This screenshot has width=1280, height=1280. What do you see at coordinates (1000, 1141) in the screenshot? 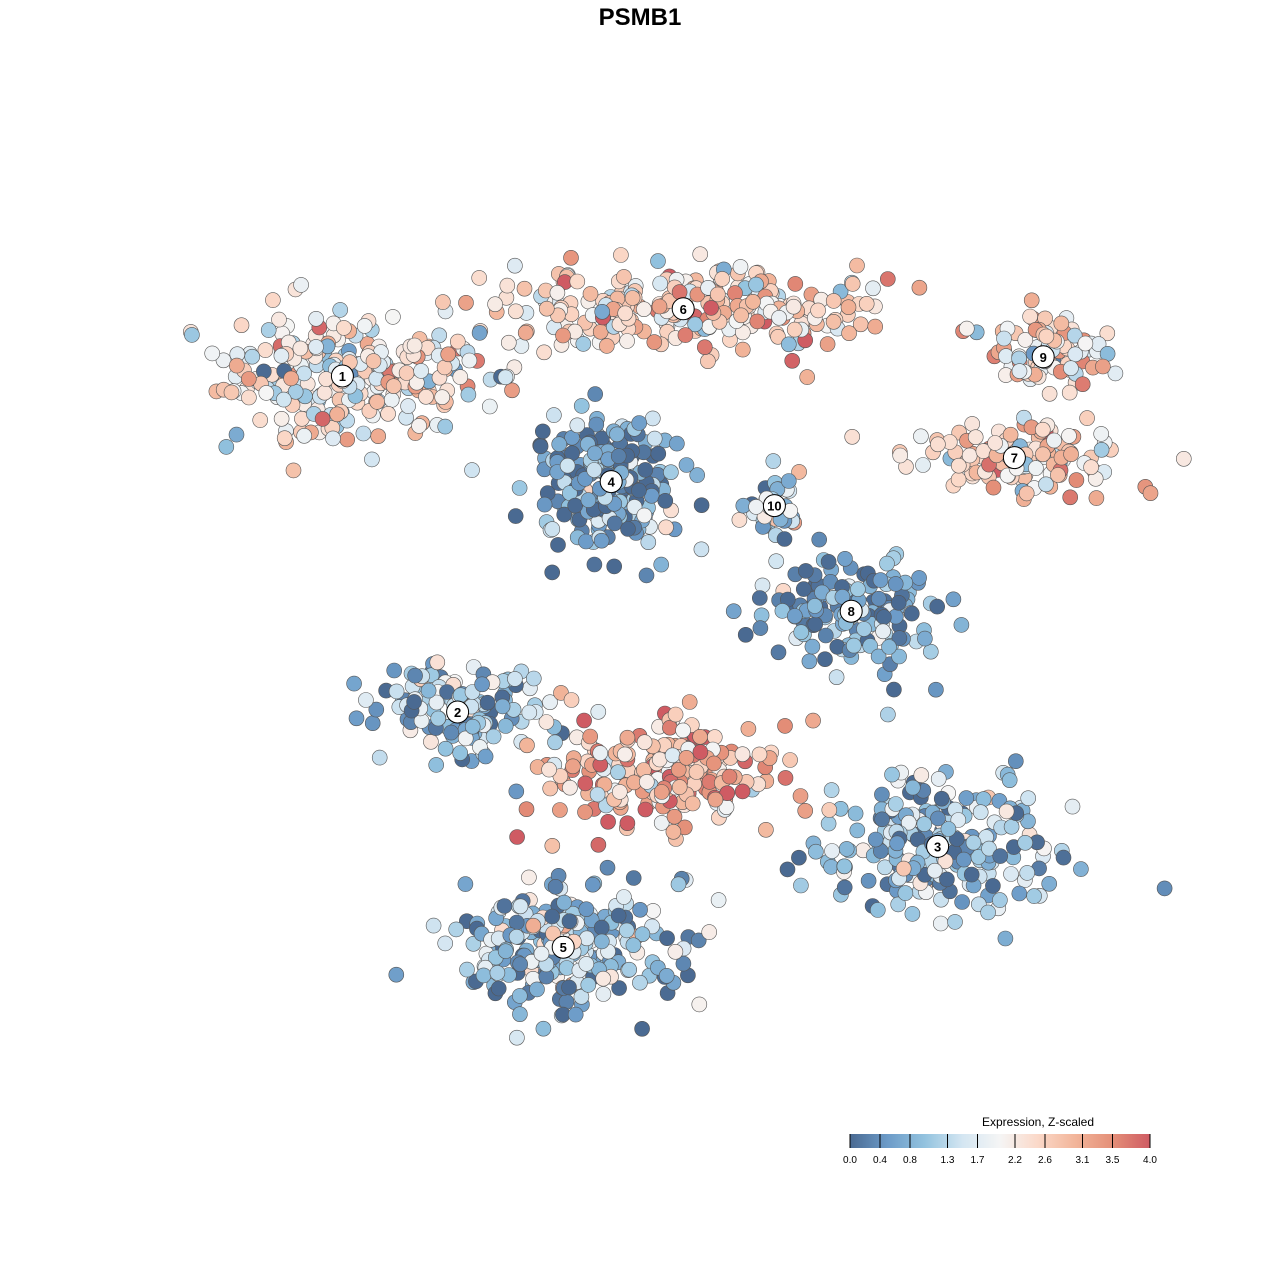
I see `colorbar-gradient` at bounding box center [1000, 1141].